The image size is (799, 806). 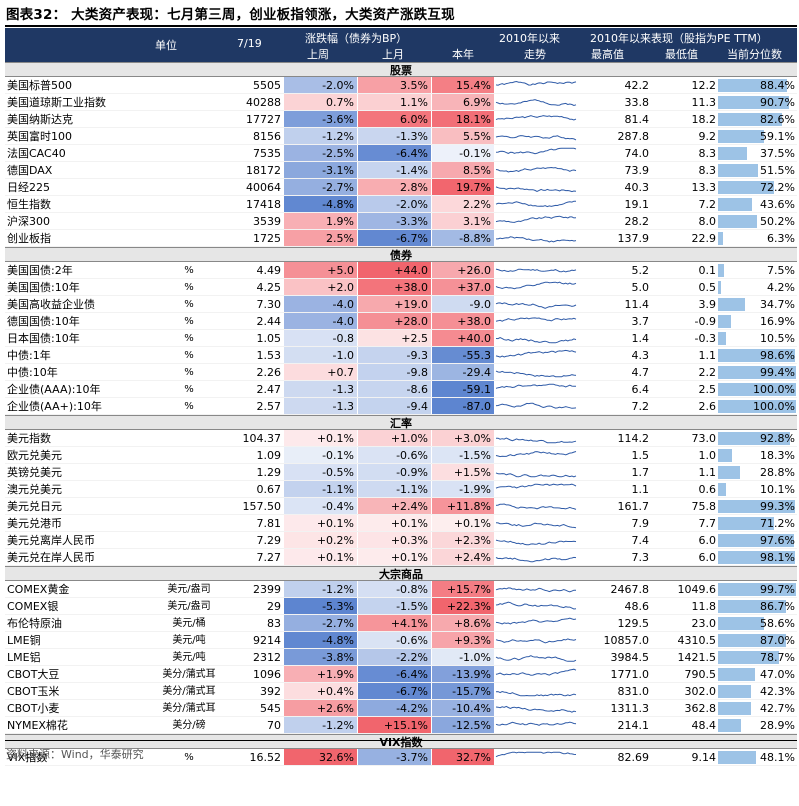 I want to click on low-value: 73.0, so click(x=704, y=438).